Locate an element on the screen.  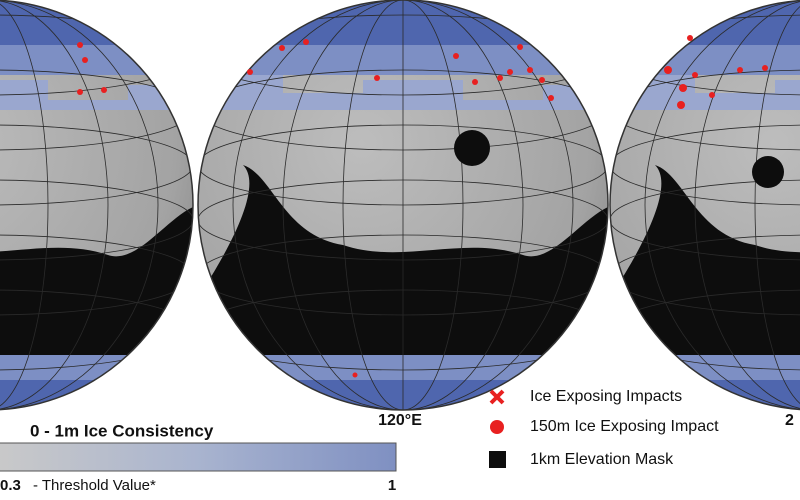
colorbar-title: 0 - 1m Ice Consistency is located at coordinates (122, 430).